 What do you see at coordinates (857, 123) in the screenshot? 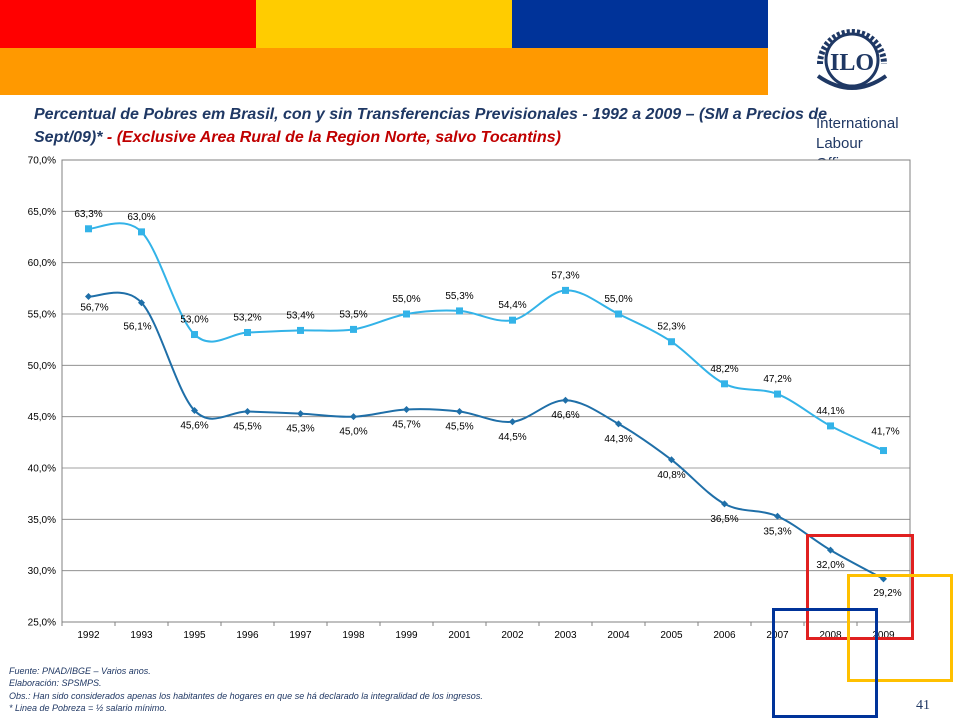
I see `org-line-1: International` at bounding box center [857, 123].